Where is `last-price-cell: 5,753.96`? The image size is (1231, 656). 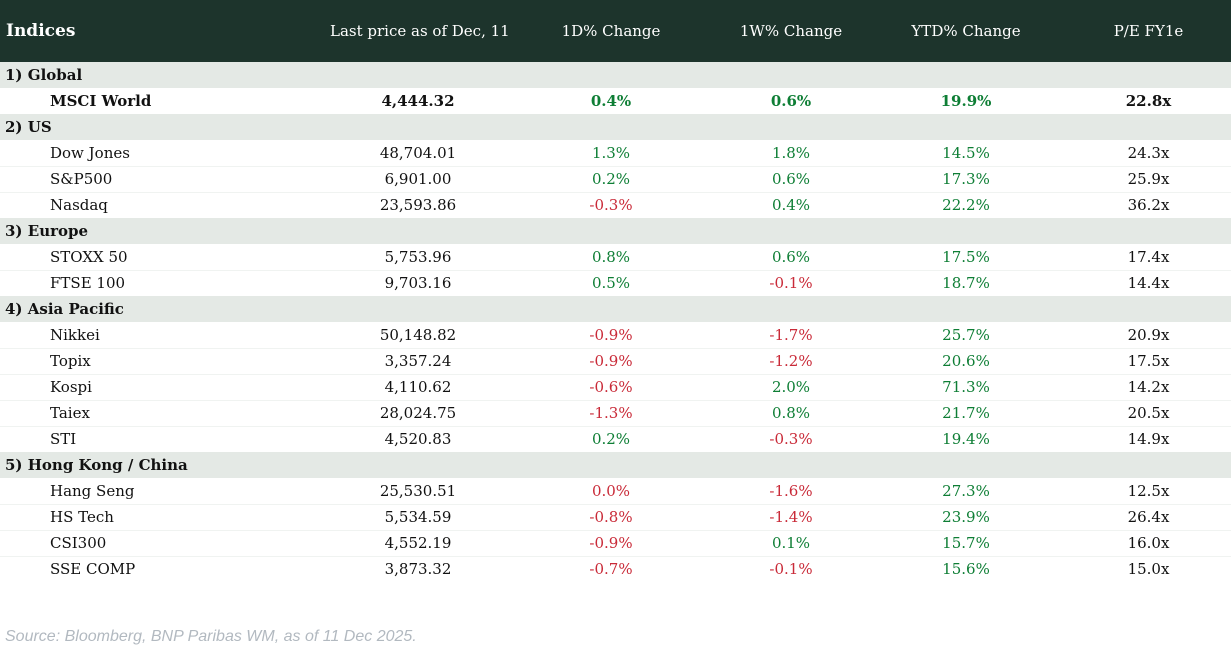
last-price-cell: 5,753.96 is located at coordinates (418, 256).